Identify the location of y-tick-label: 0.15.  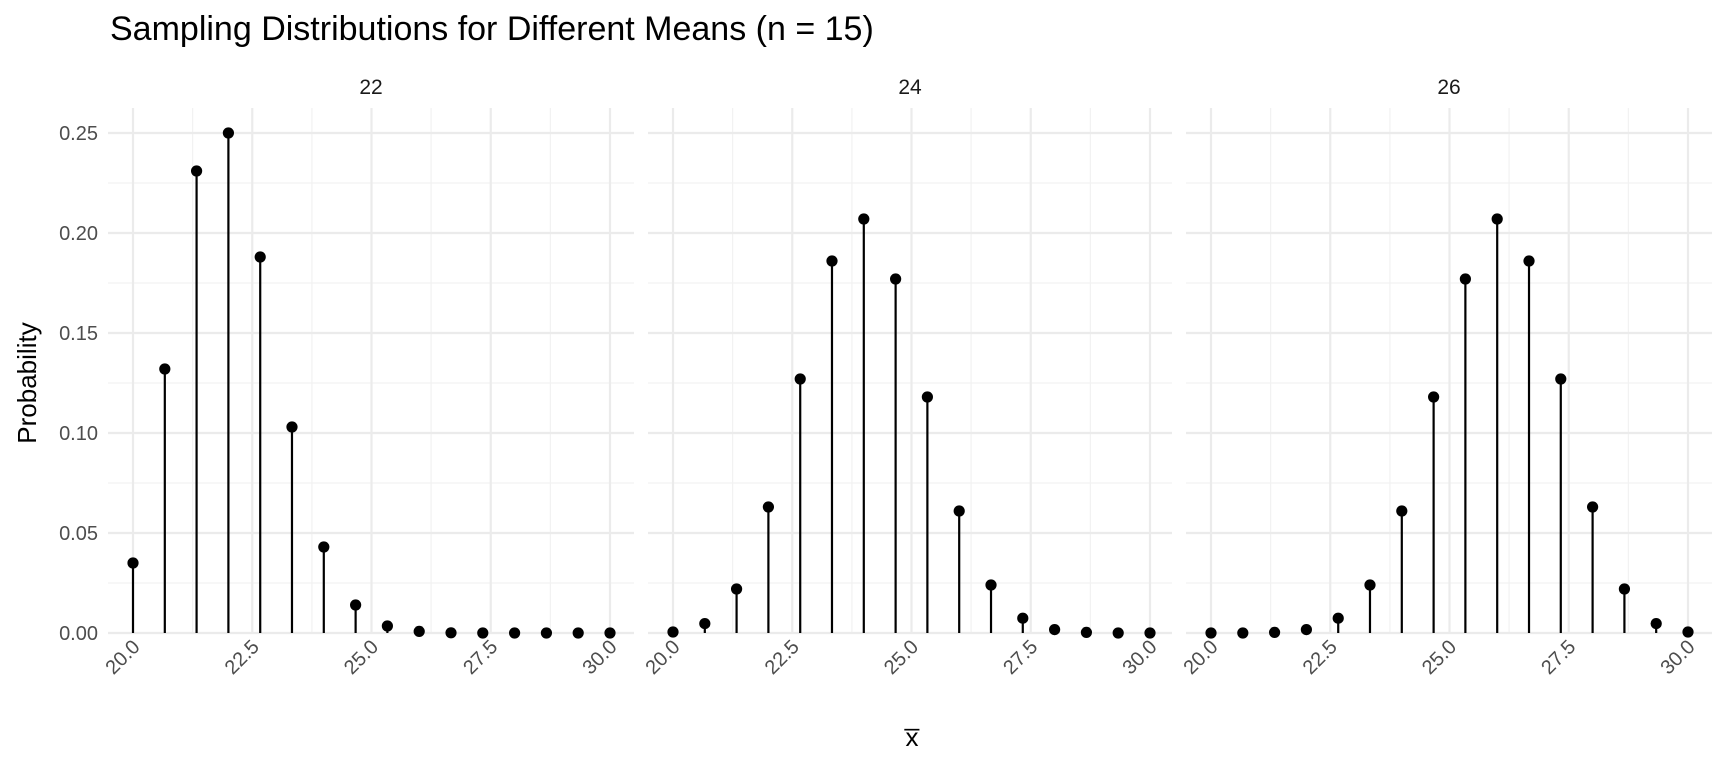
(78, 334).